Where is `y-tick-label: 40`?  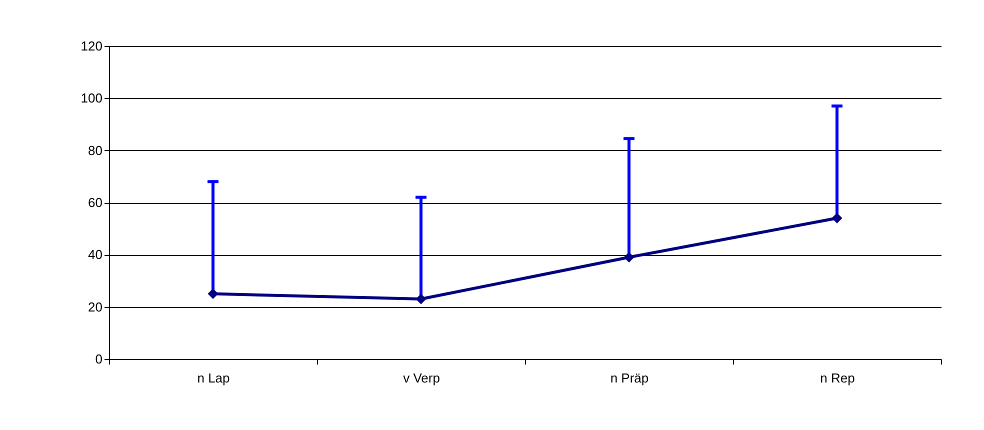
y-tick-label: 40 is located at coordinates (95, 254).